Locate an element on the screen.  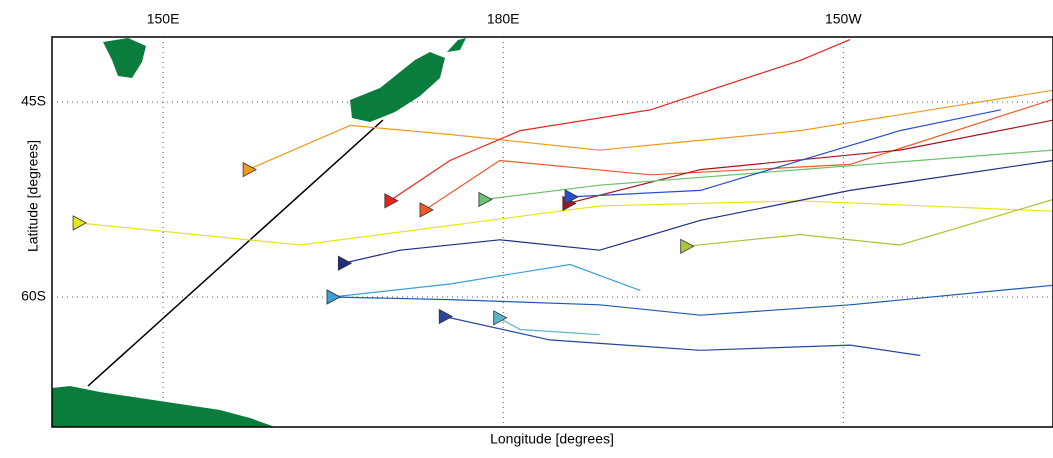
y-tick-label: 45S is located at coordinates (33, 101).